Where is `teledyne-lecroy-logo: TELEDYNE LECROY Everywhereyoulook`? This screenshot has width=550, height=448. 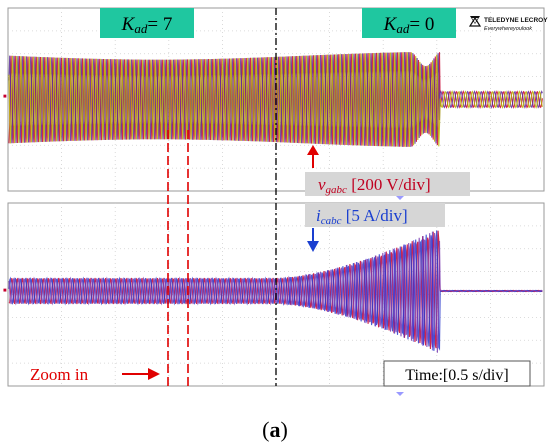
teledyne-lecroy-logo: TELEDYNE LECROY Everywhereyoulook is located at coordinates (508, 24).